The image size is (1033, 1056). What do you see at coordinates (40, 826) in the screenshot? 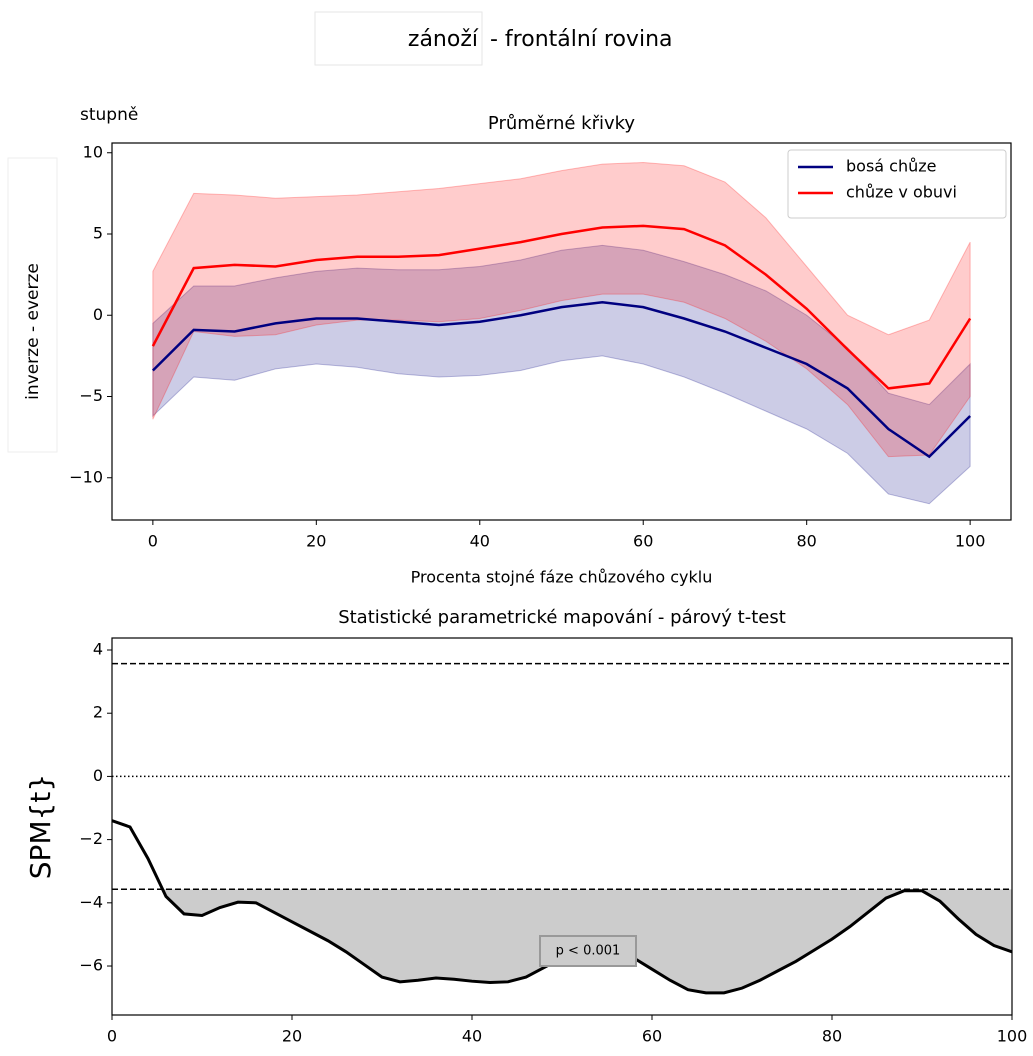
I see `y-axis-label: SPM{t}` at bounding box center [40, 826].